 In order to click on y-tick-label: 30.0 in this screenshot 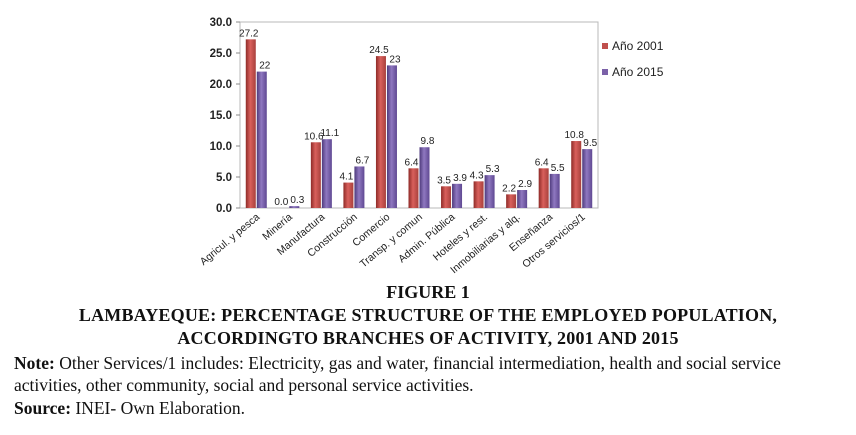, I will do `click(221, 23)`.